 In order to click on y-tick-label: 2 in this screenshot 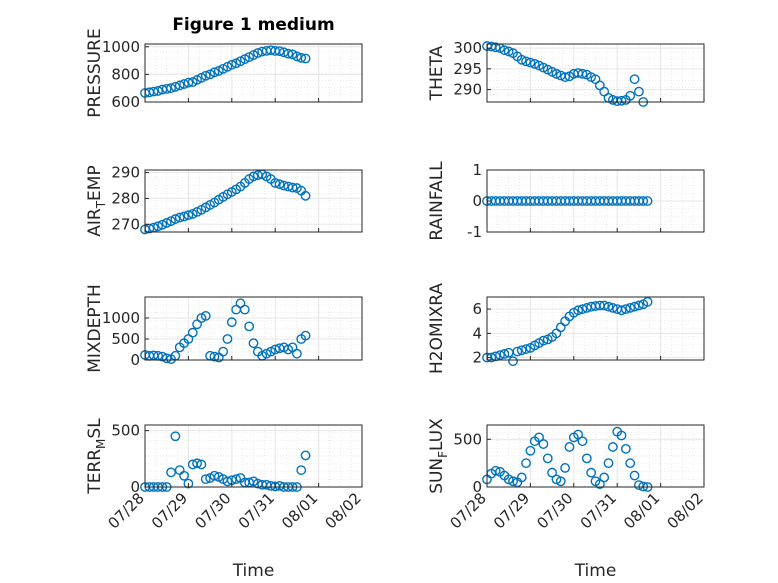, I will do `click(477, 358)`.